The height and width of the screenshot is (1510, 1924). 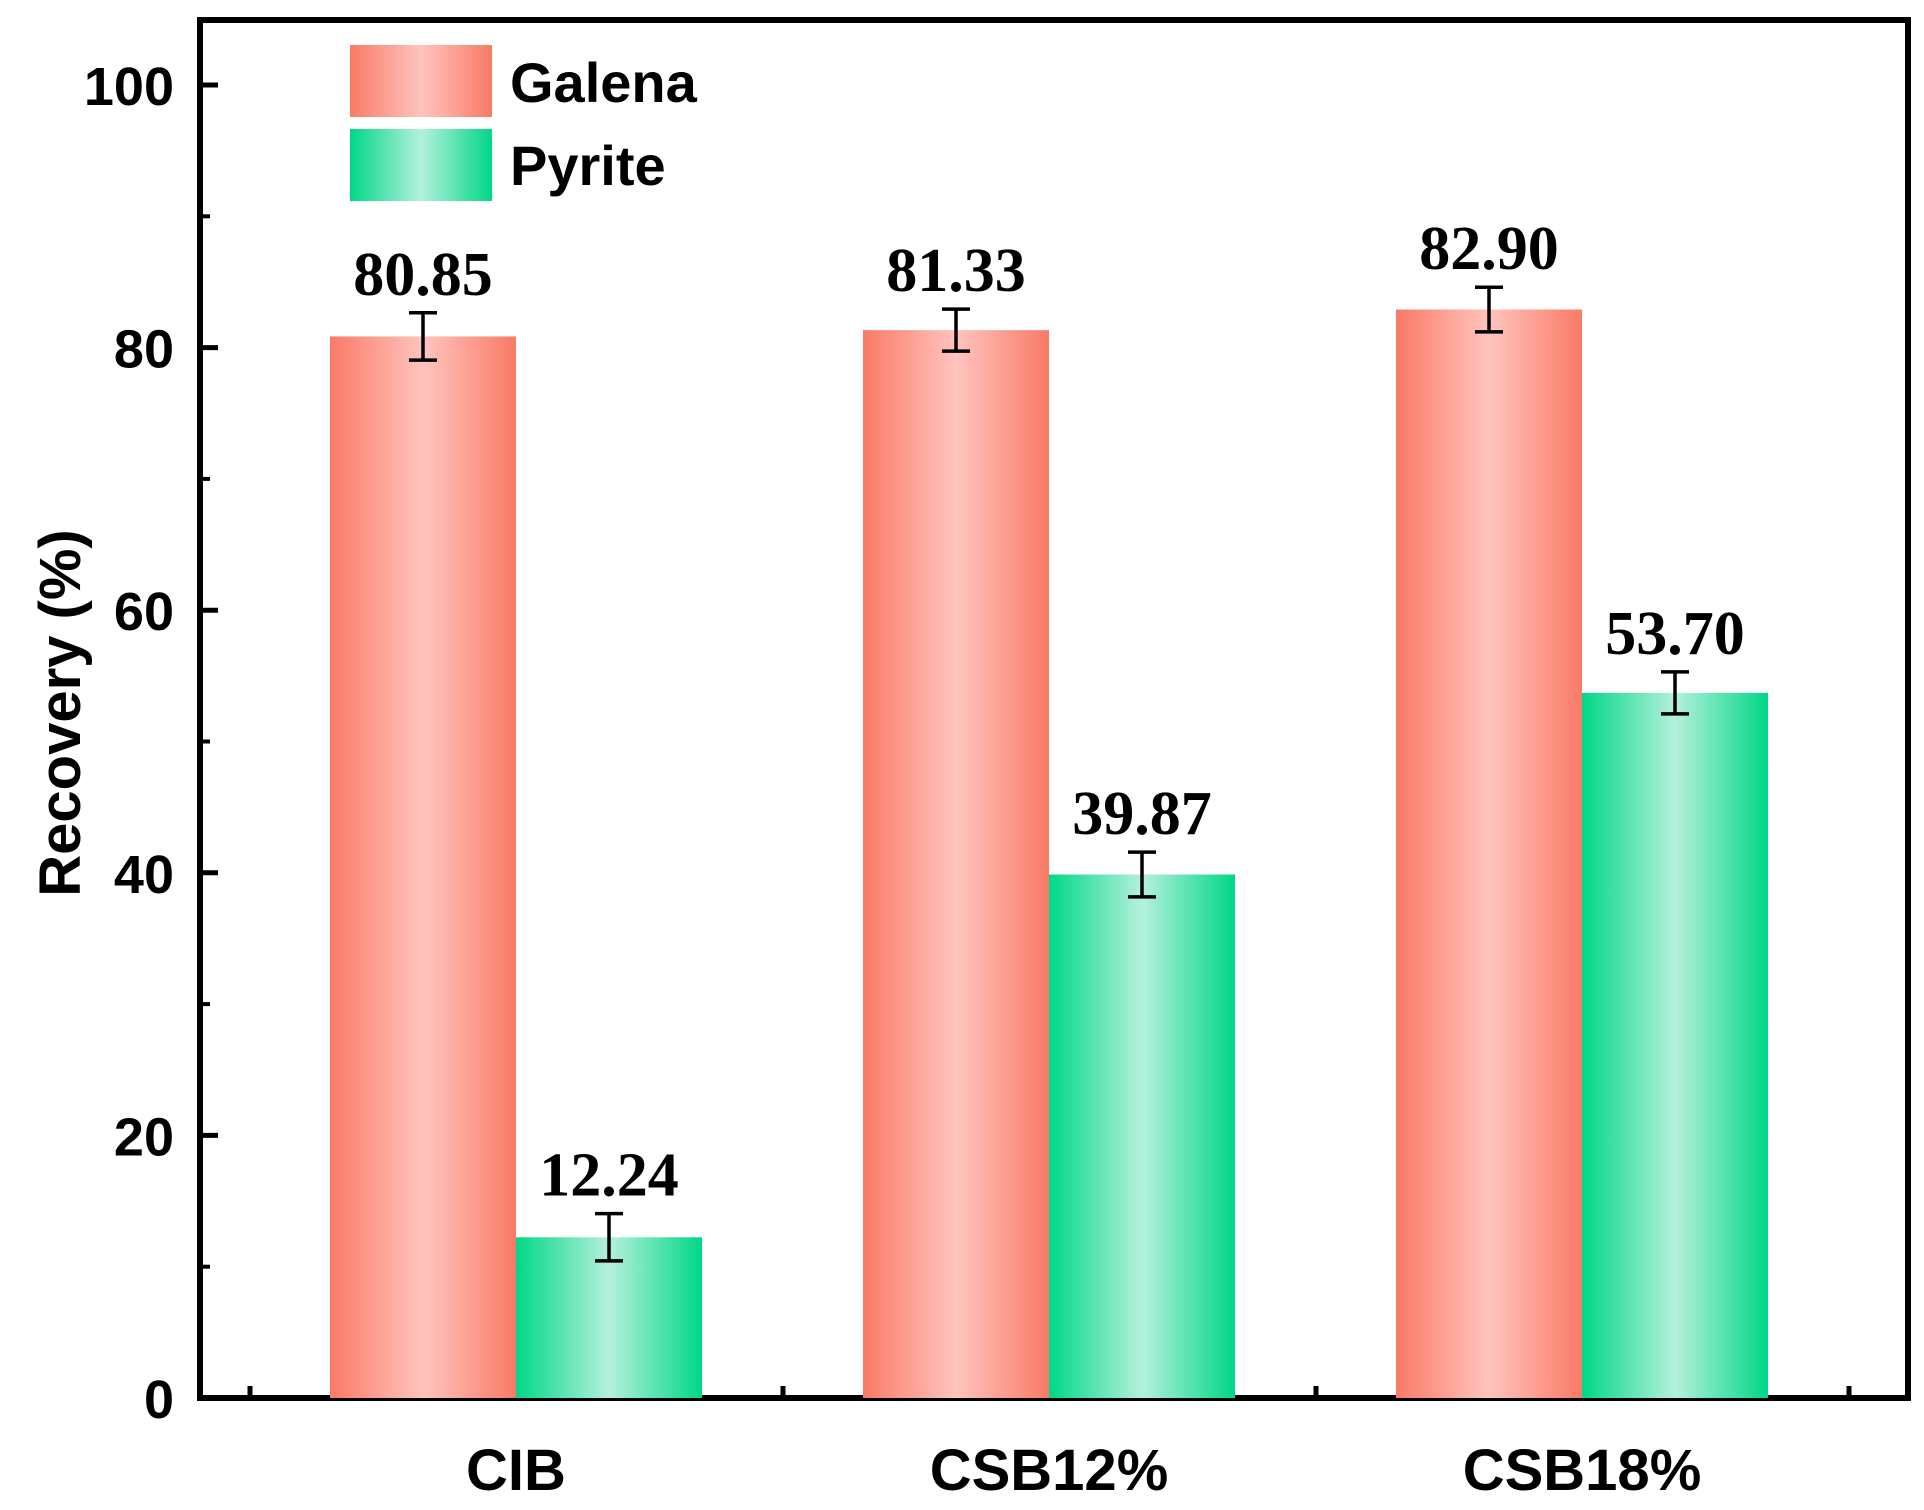 I want to click on error-bar-pyrite-CSB18%, so click(x=1675, y=693).